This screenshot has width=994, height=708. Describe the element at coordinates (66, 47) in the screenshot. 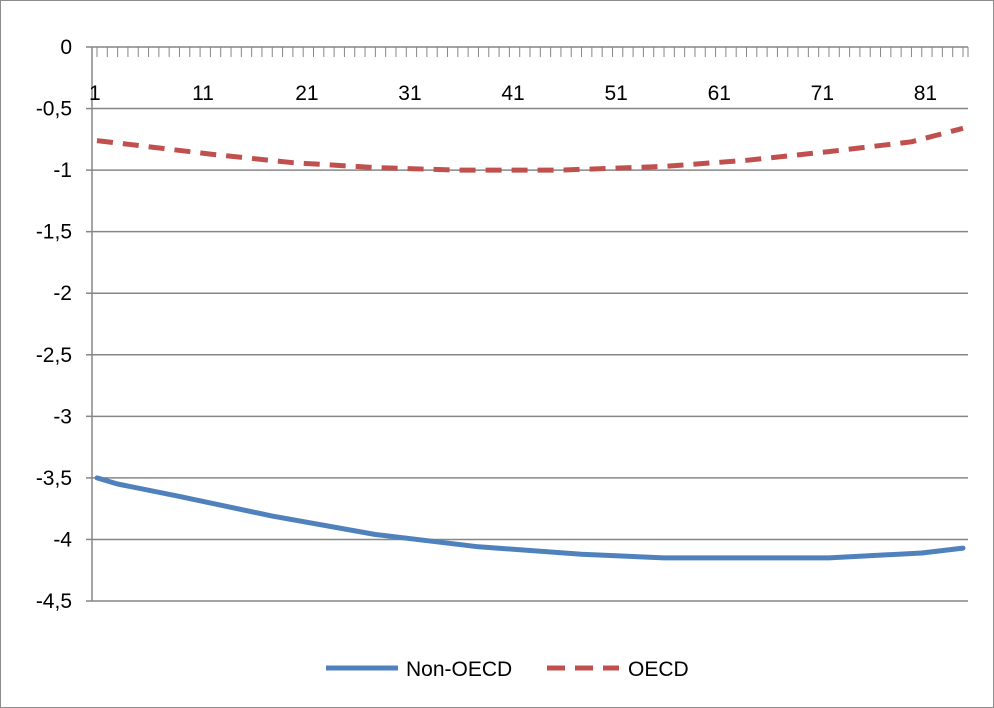

I see `y-tick-label: 0` at that location.